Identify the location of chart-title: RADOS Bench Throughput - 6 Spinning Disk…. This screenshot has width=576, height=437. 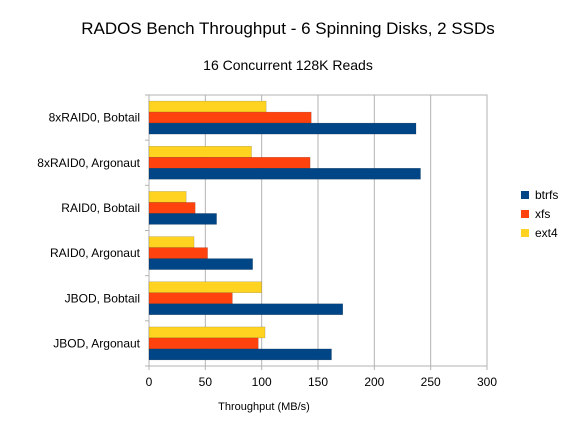
(288, 28).